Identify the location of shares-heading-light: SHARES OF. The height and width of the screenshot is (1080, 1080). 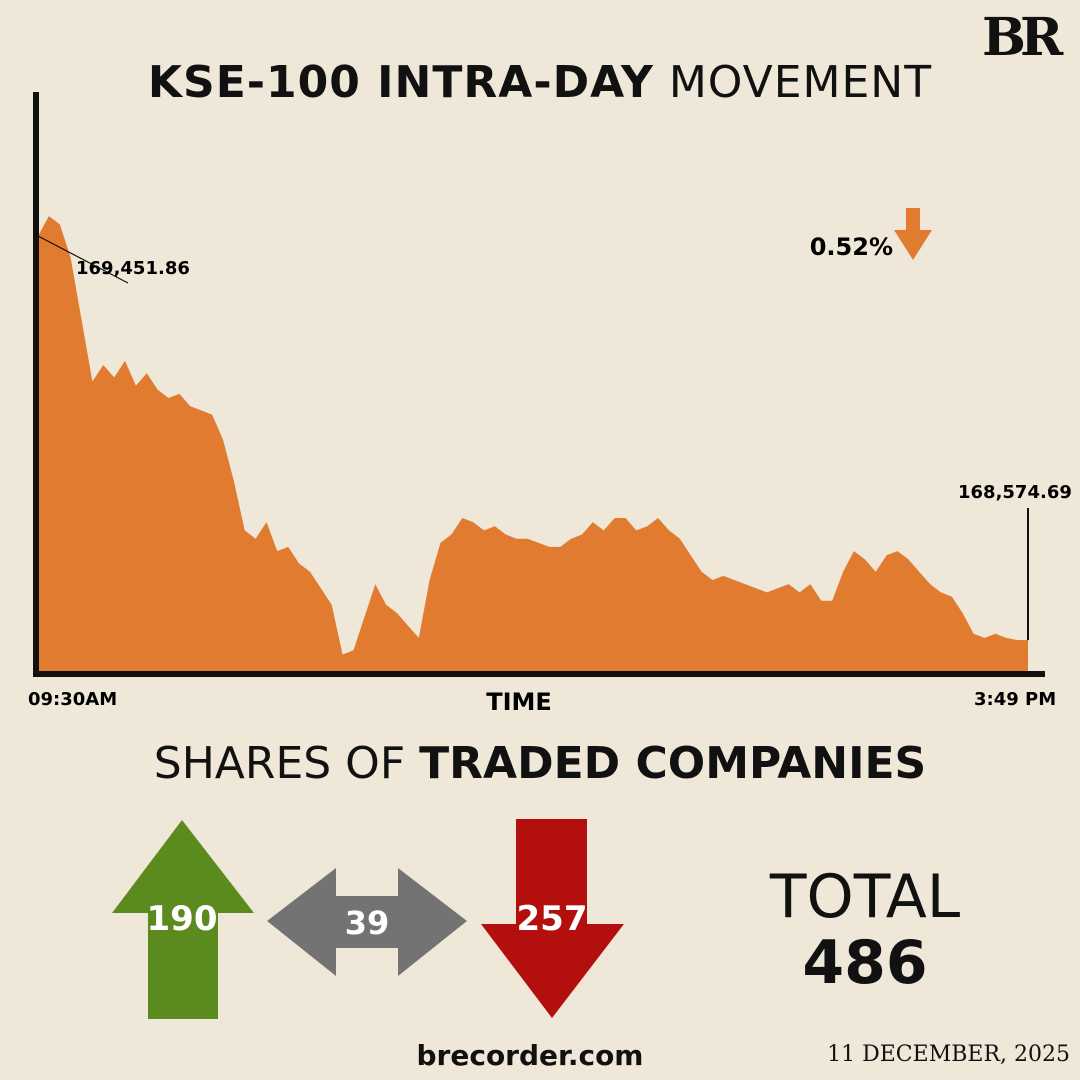
(279, 763).